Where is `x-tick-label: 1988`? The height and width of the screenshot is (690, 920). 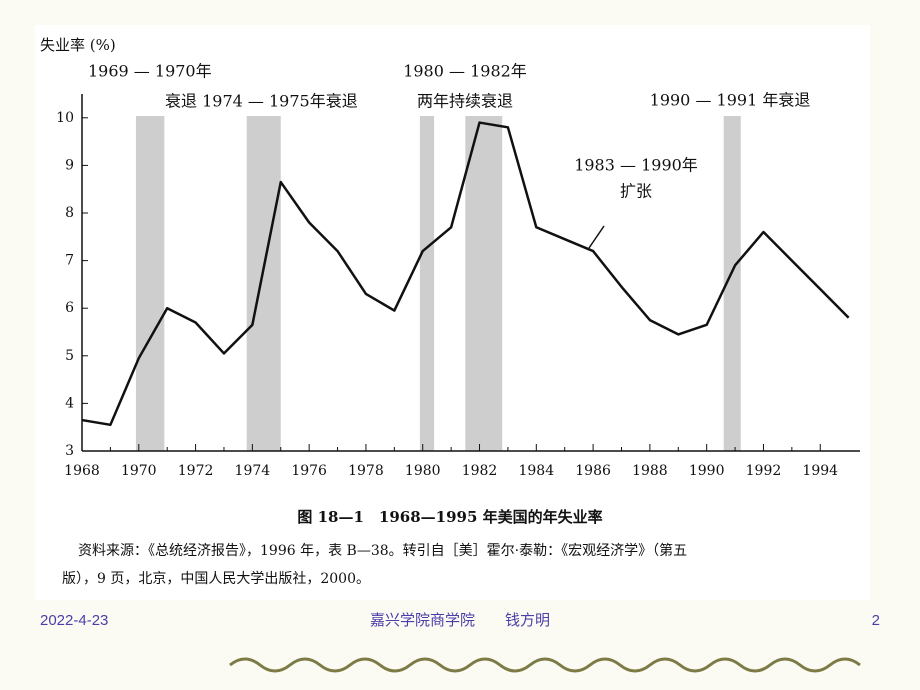
x-tick-label: 1988 is located at coordinates (650, 471).